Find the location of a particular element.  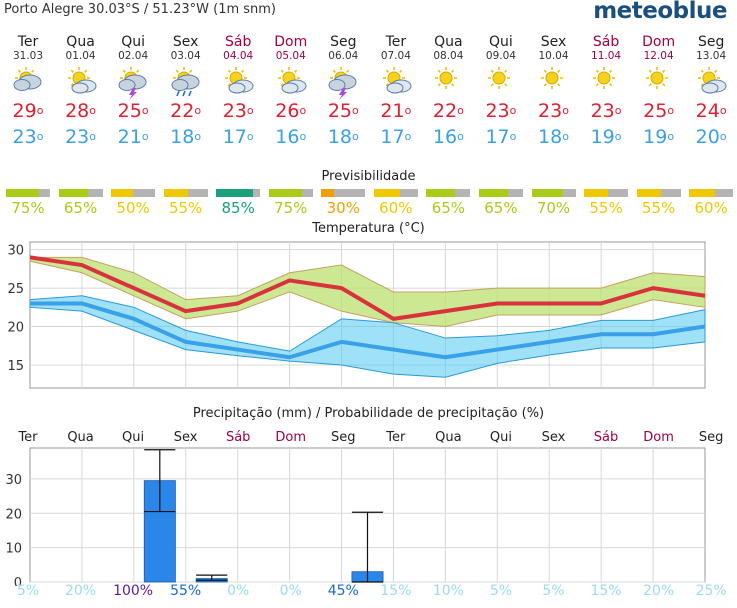

max-temp-line is located at coordinates (367, 288).